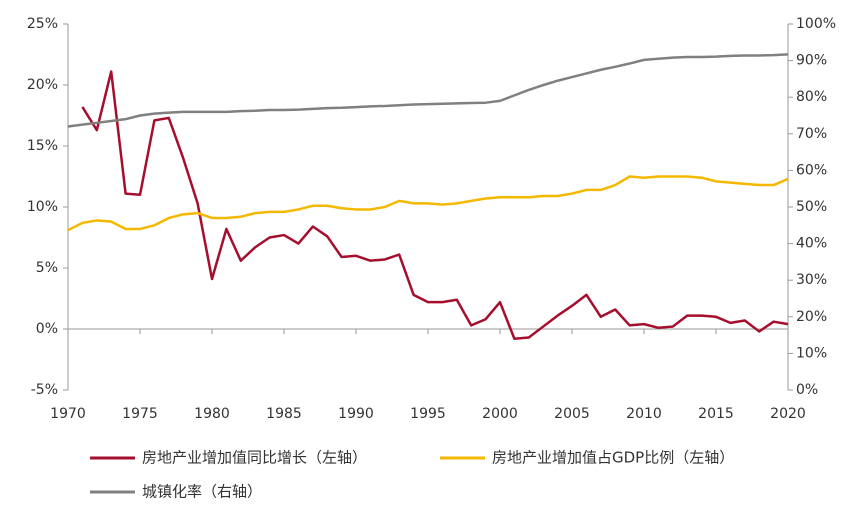 The image size is (865, 520). What do you see at coordinates (807, 390) in the screenshot?
I see `y2-tick-label: 0%` at bounding box center [807, 390].